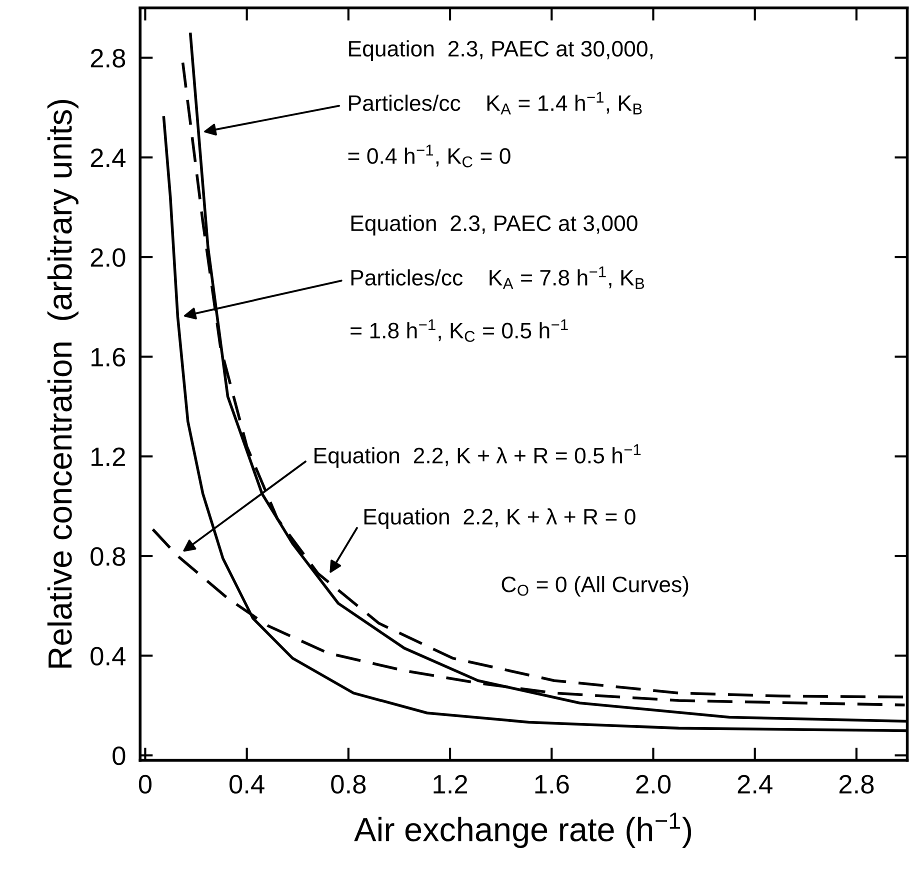 The height and width of the screenshot is (880, 910). I want to click on y-tick-label: 0.8, so click(108, 556).